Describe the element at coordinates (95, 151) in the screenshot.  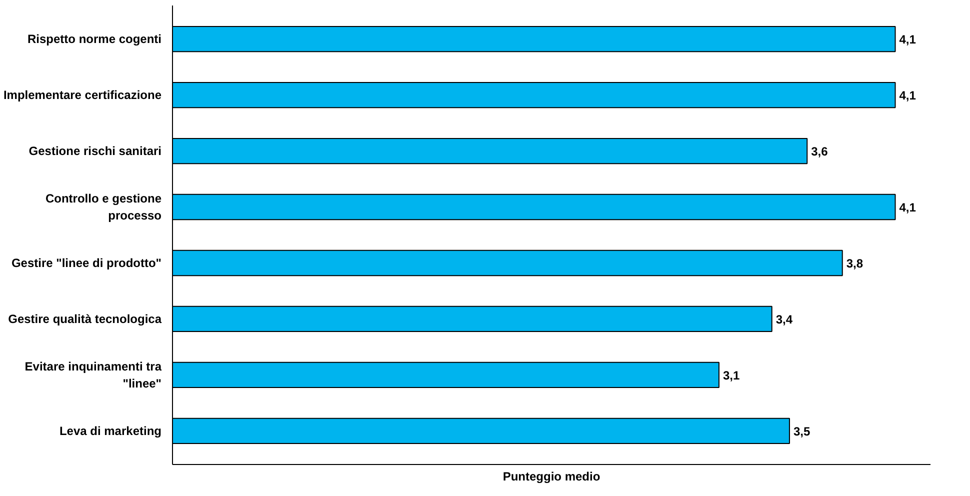
I see `y-tick-label: Gestione rischi sanitari` at that location.